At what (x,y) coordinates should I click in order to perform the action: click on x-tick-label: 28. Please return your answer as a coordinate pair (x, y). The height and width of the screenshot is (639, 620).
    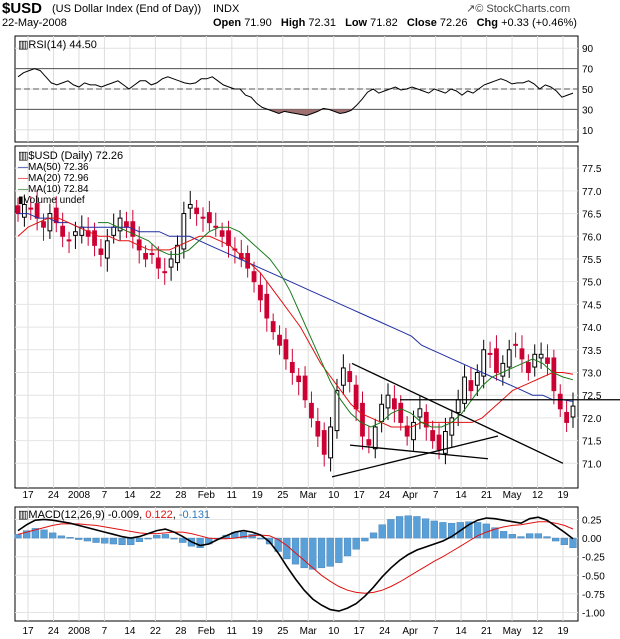
    Looking at the image, I should click on (181, 631).